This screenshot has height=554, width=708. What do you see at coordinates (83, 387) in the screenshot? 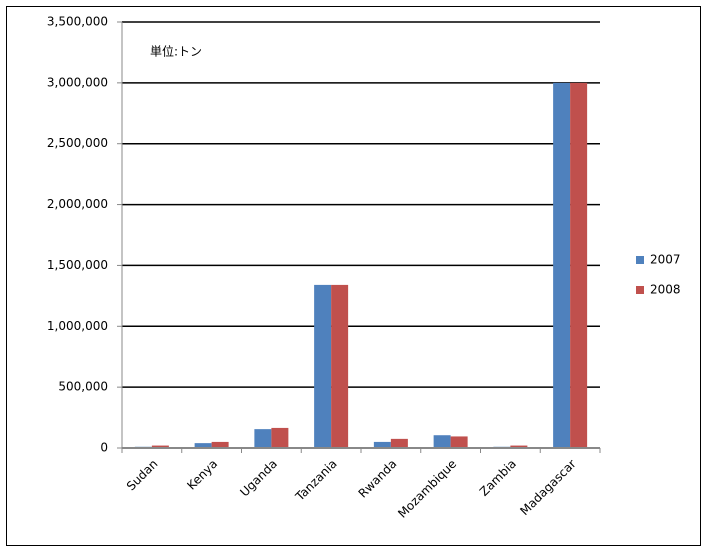
I see `y-tick-label: 500,000` at bounding box center [83, 387].